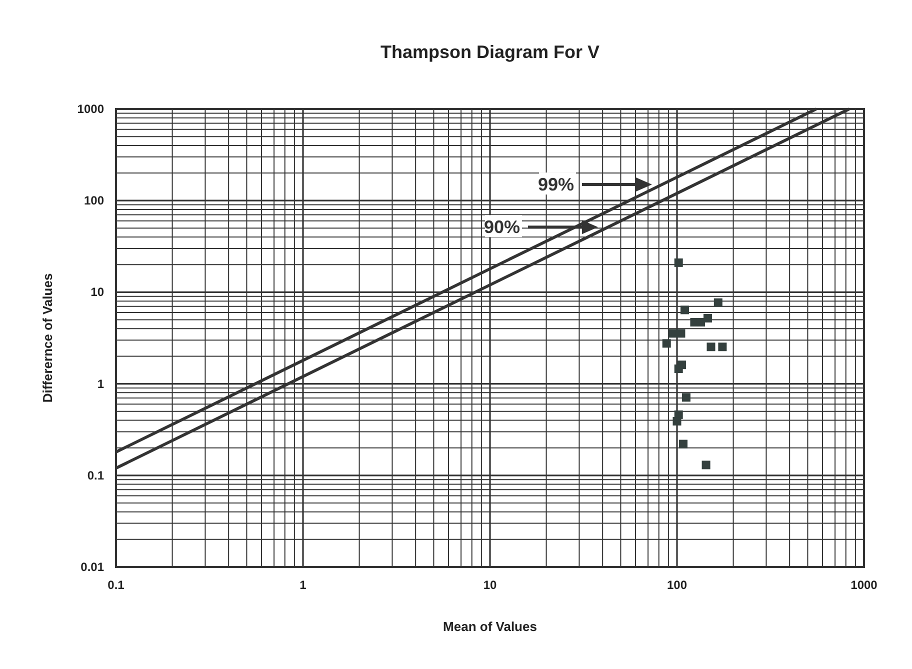 The image size is (912, 669). What do you see at coordinates (490, 52) in the screenshot?
I see `chart-title: Thampson Diagram For V` at bounding box center [490, 52].